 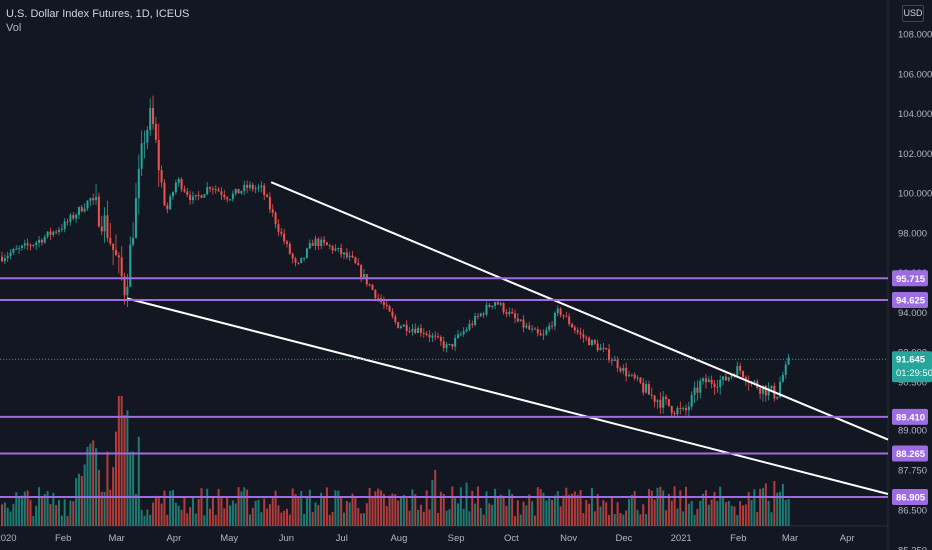 I want to click on time-axis-label: Oct, so click(x=511, y=538).